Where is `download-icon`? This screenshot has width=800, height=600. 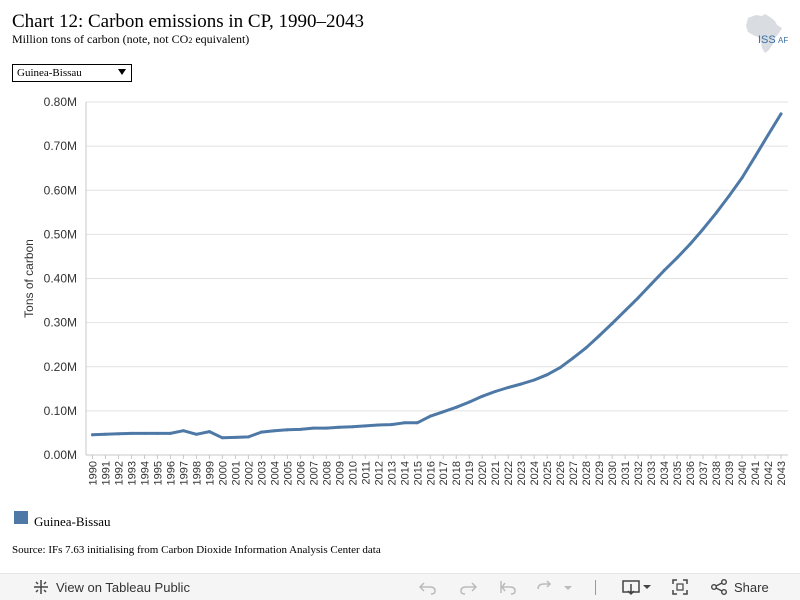
download-icon is located at coordinates (636, 588).